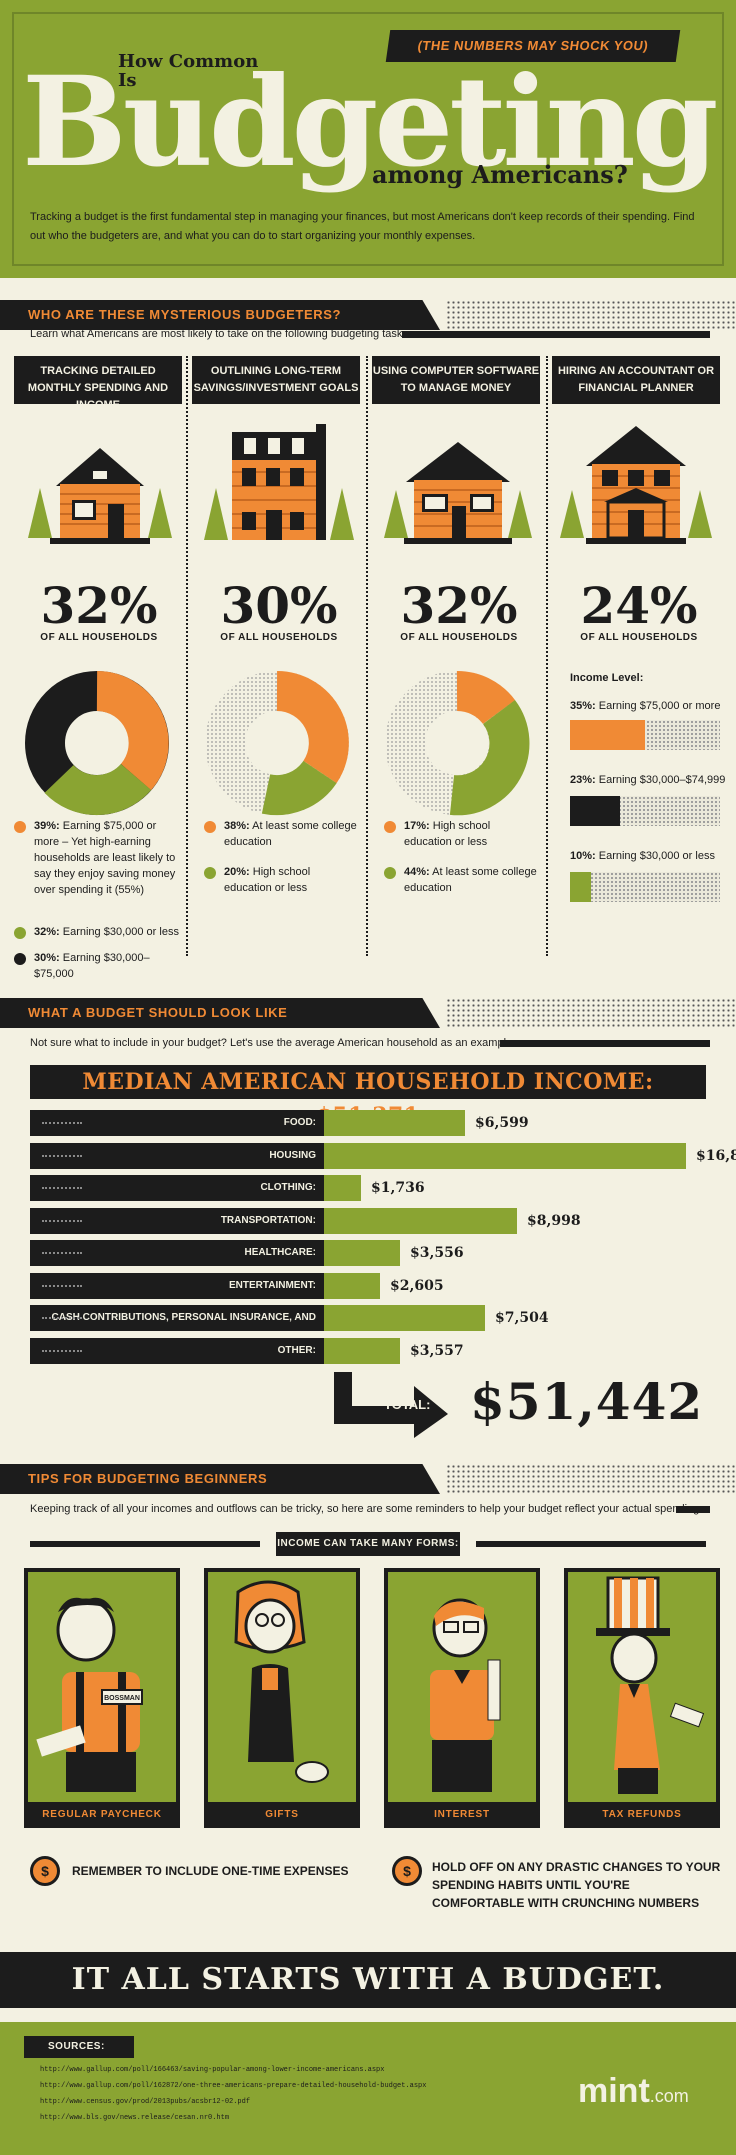 The width and height of the screenshot is (736, 2155). What do you see at coordinates (462, 1815) in the screenshot?
I see `card-label-interest: INTEREST` at bounding box center [462, 1815].